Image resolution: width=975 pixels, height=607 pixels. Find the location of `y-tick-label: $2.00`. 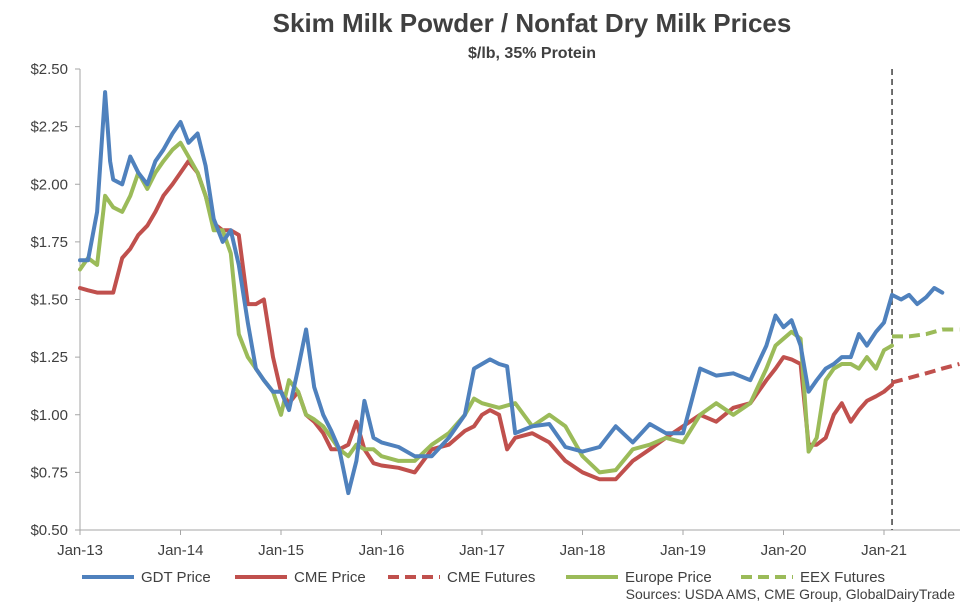

y-tick-label: $2.00 is located at coordinates (49, 184).